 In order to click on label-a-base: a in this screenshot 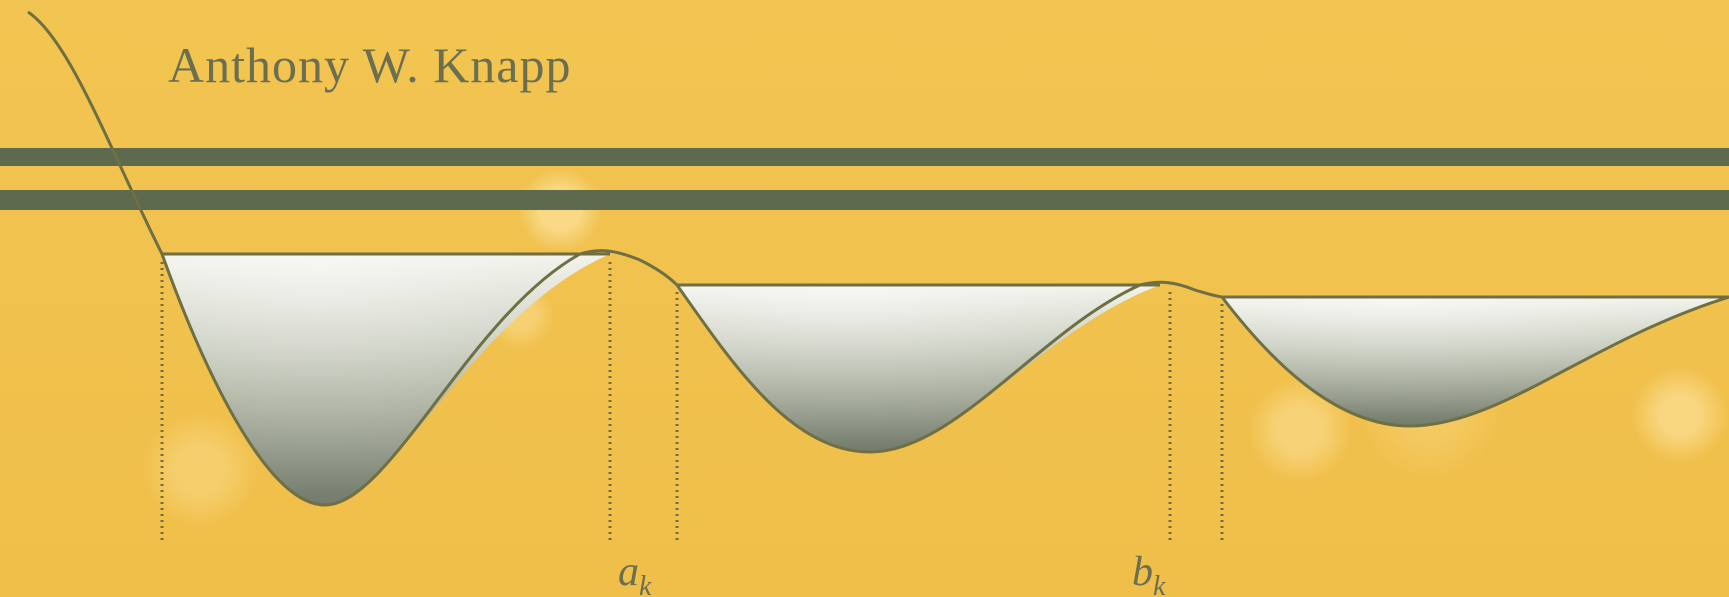, I will do `click(628, 572)`.